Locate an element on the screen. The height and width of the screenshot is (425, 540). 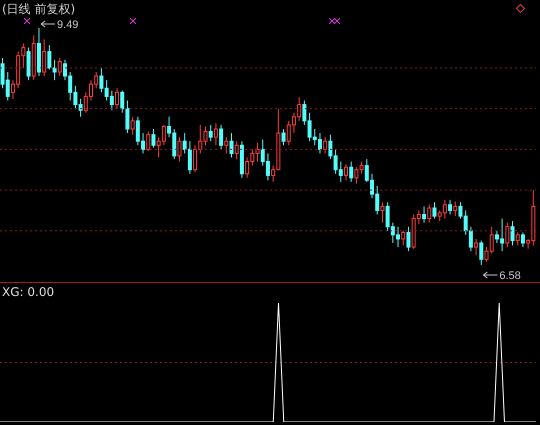
chart-title: XG: 0.00 is located at coordinates (28, 292).